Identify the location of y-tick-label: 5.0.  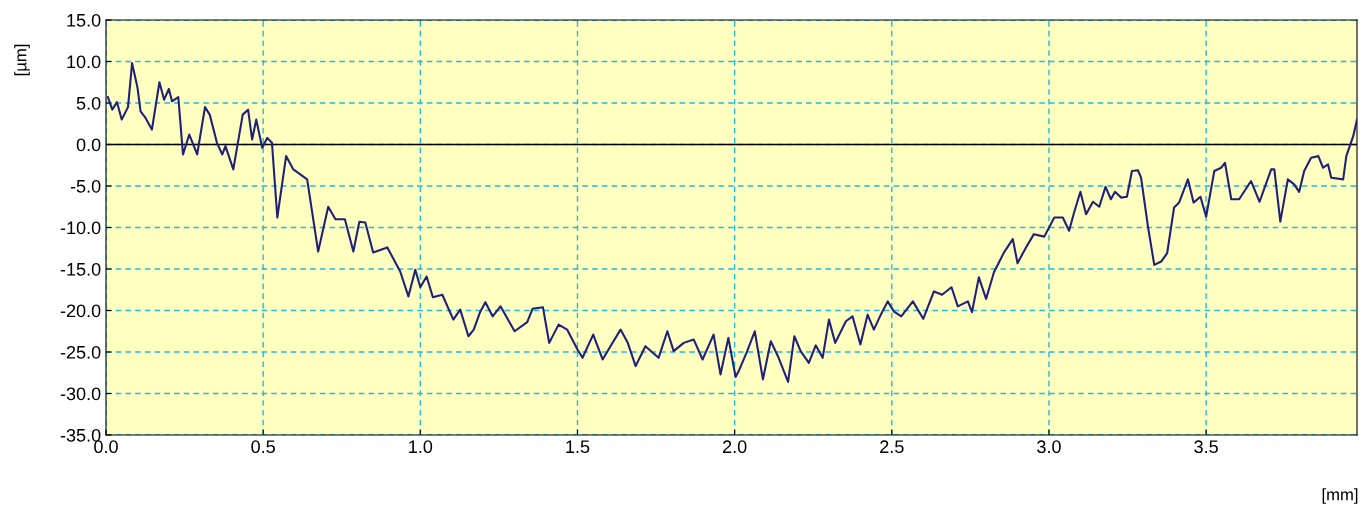
(88, 103).